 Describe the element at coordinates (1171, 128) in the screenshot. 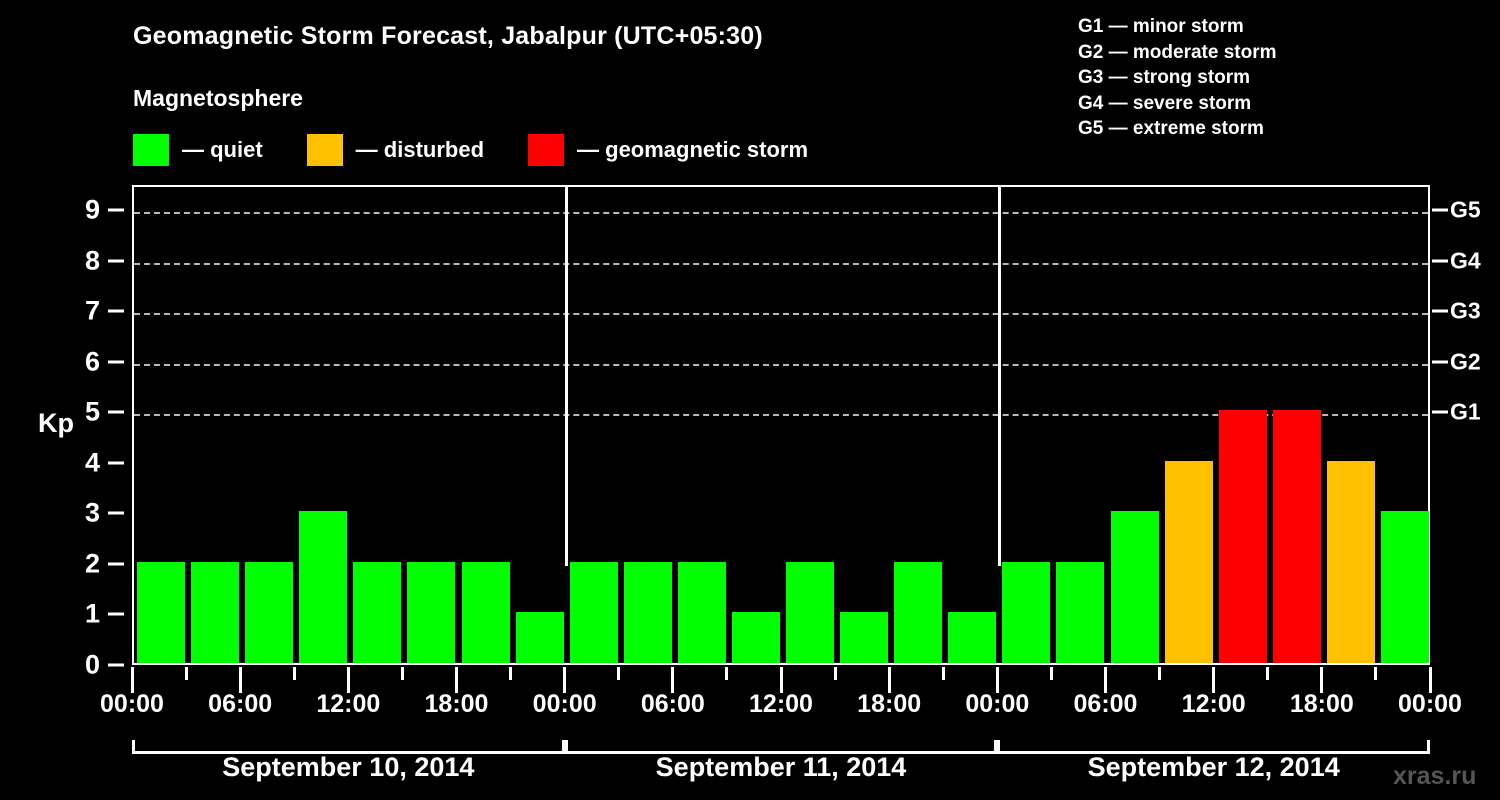

I see `storm-scale-row-5: G5 — extreme storm` at that location.